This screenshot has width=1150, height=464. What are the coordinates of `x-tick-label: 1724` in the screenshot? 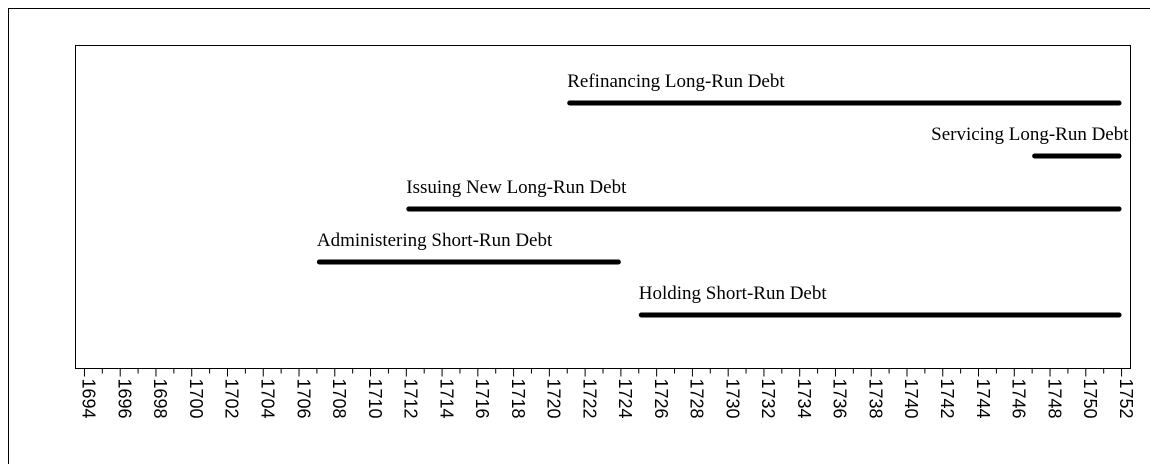 It's located at (625, 399).